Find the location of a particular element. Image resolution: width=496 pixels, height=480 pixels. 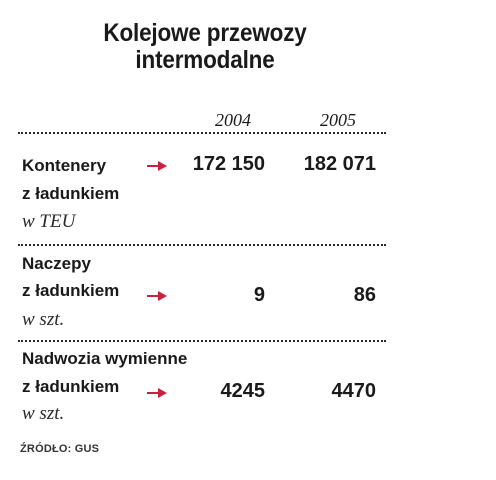

row-3-label-line-1: Nadwozia wymienne is located at coordinates (105, 358).